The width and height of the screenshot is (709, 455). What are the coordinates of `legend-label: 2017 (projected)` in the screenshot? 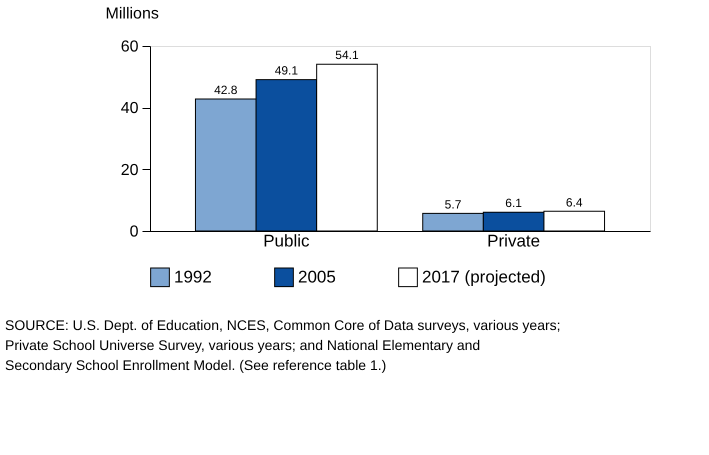 It's located at (484, 276).